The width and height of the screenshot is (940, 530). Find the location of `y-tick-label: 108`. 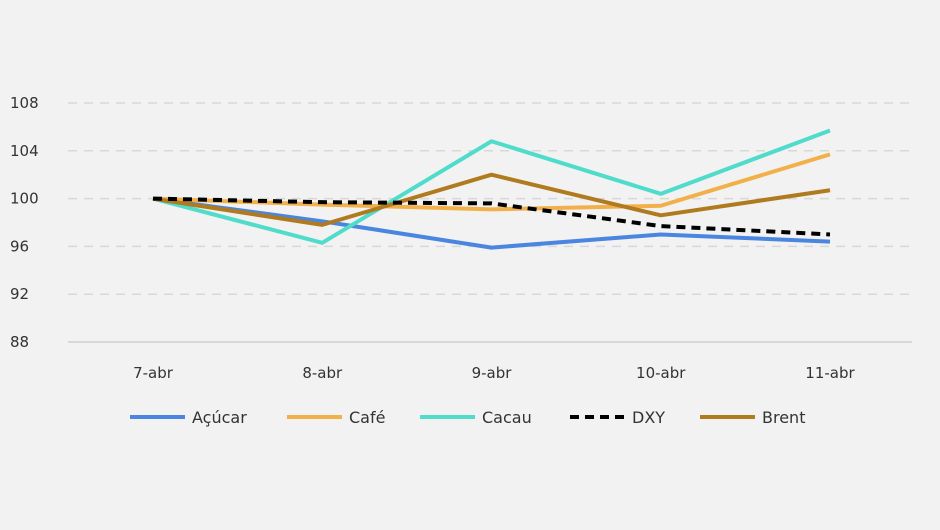

y-tick-label: 108 is located at coordinates (24, 103).